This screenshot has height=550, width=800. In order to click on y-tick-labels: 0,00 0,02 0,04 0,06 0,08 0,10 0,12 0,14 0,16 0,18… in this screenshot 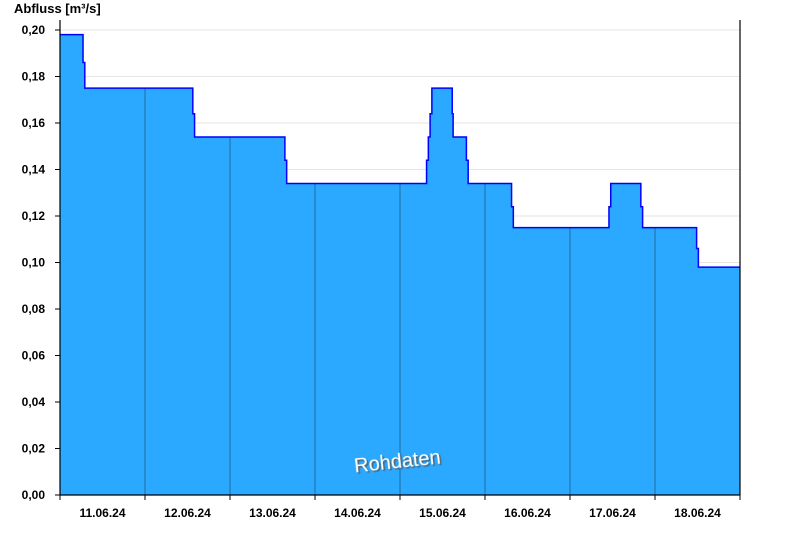, I will do `click(34, 262)`.